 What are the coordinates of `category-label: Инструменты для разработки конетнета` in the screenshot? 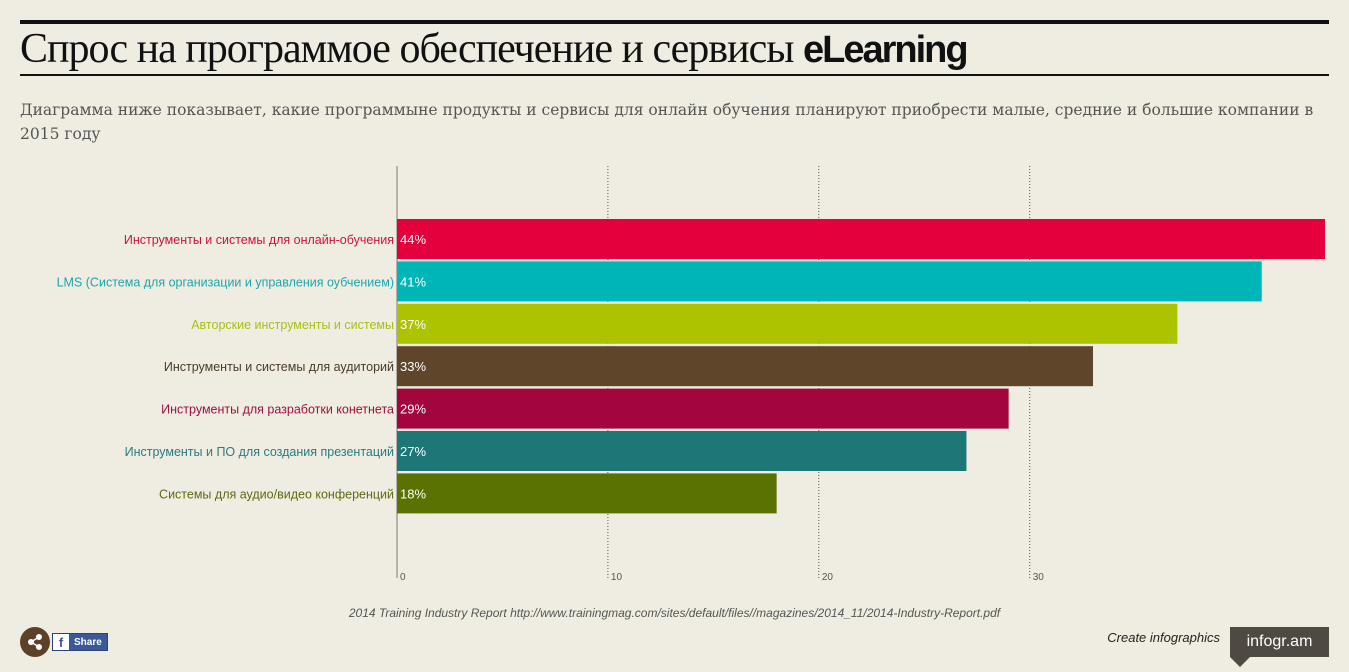 It's located at (277, 410).